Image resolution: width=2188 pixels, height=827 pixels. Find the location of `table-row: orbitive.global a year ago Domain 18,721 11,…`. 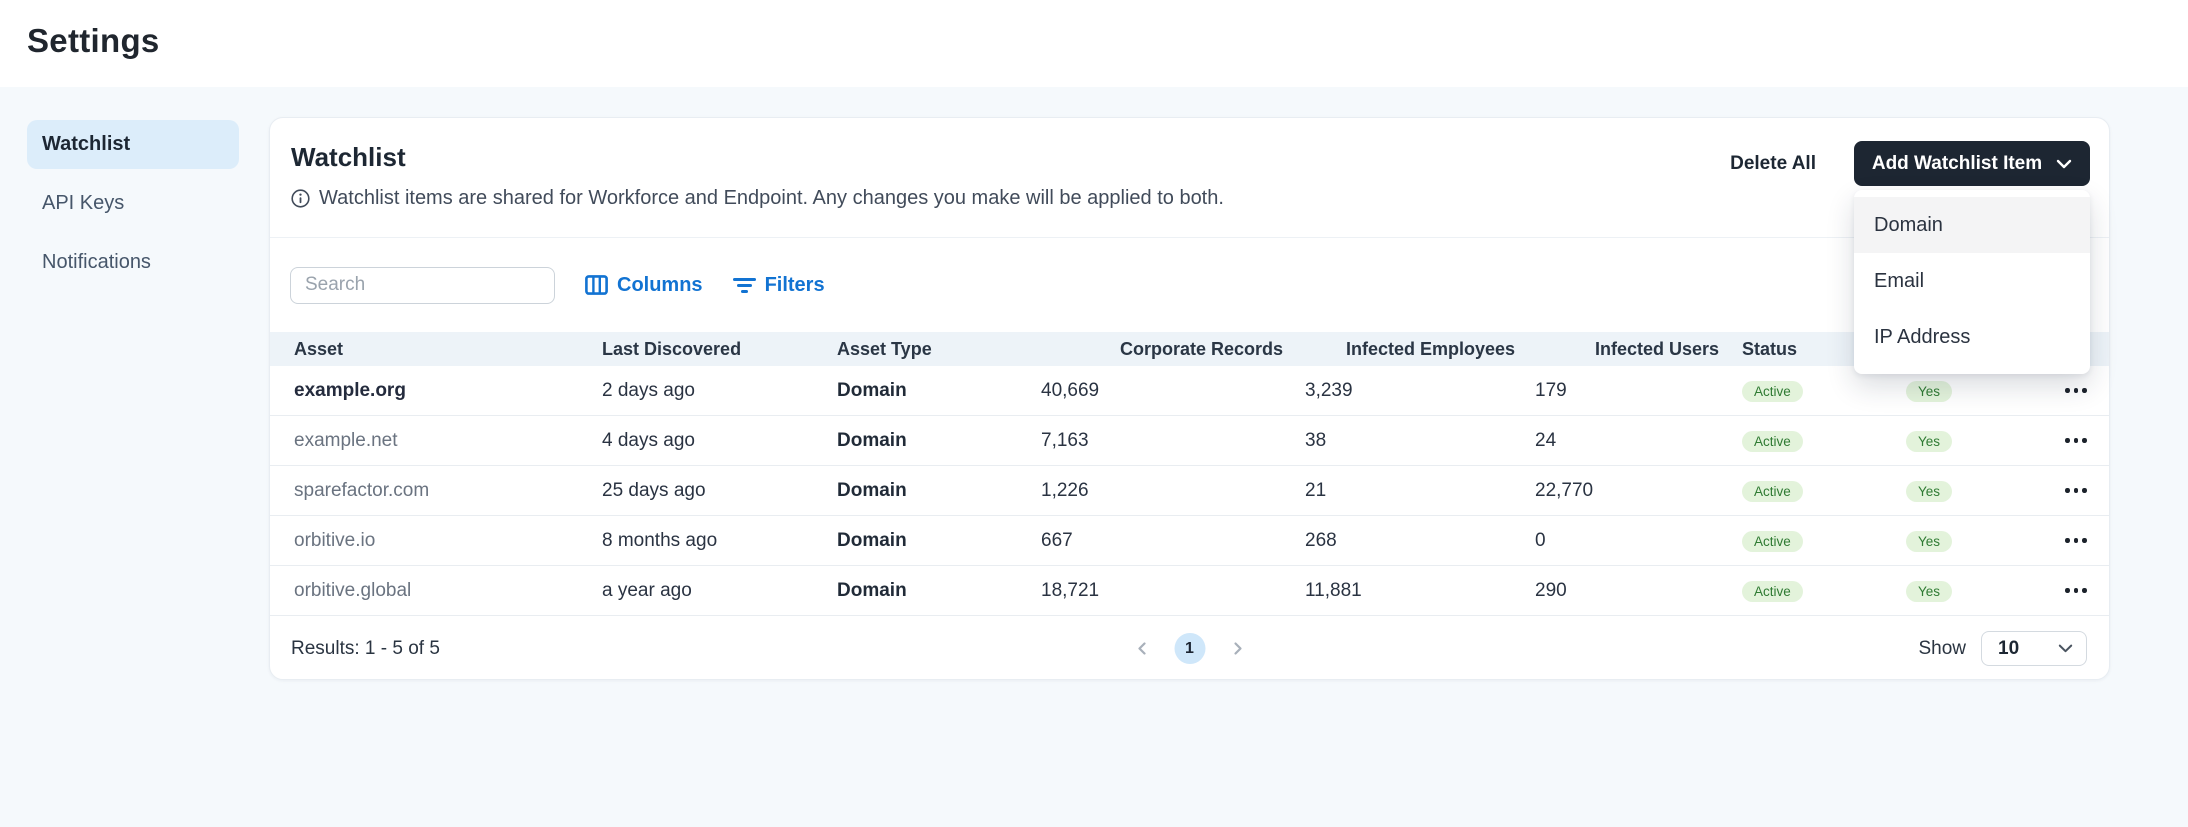

table-row: orbitive.global a year ago Domain 18,721 11,… is located at coordinates (1189, 591).